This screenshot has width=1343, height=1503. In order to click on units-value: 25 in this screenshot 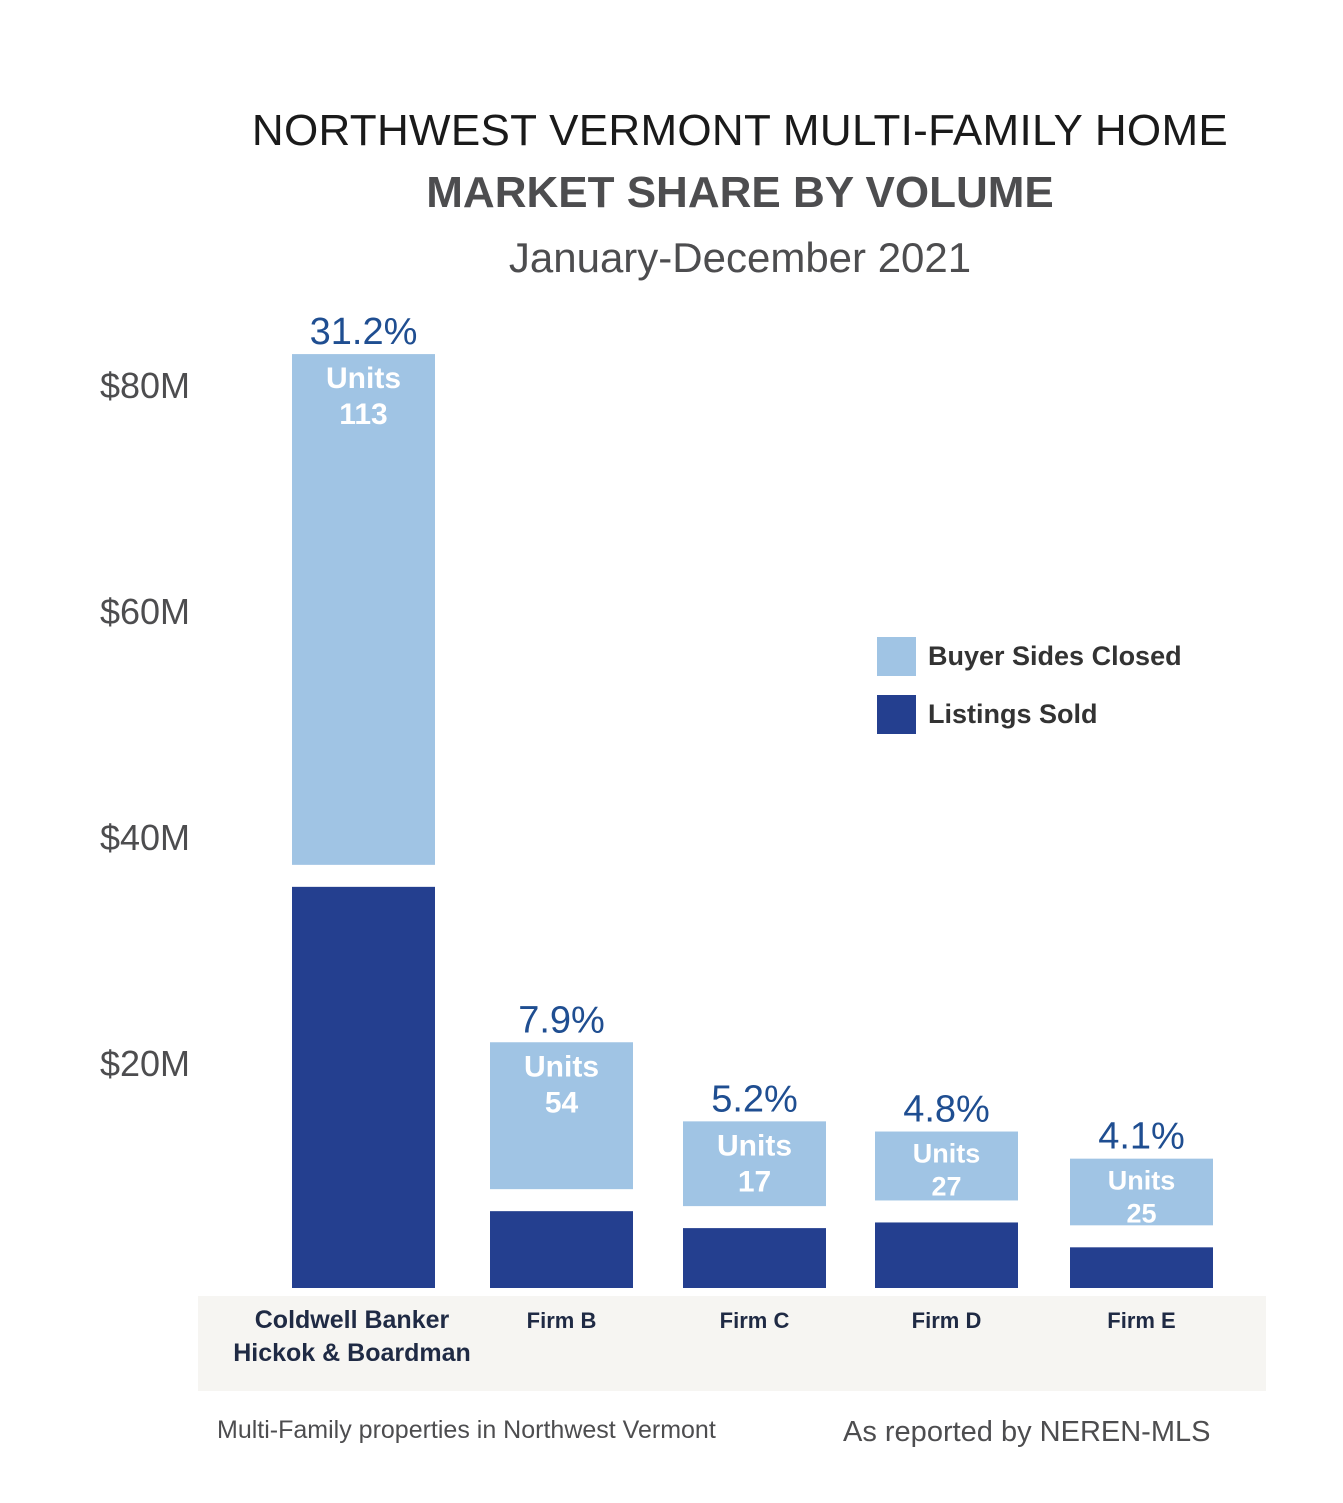, I will do `click(1141, 1214)`.